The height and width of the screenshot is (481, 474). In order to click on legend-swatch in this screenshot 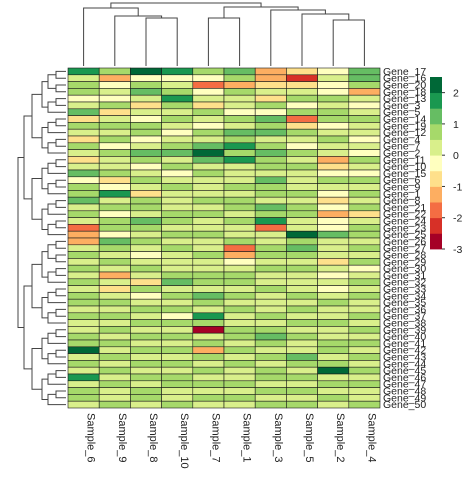, I will do `click(436, 131)`.